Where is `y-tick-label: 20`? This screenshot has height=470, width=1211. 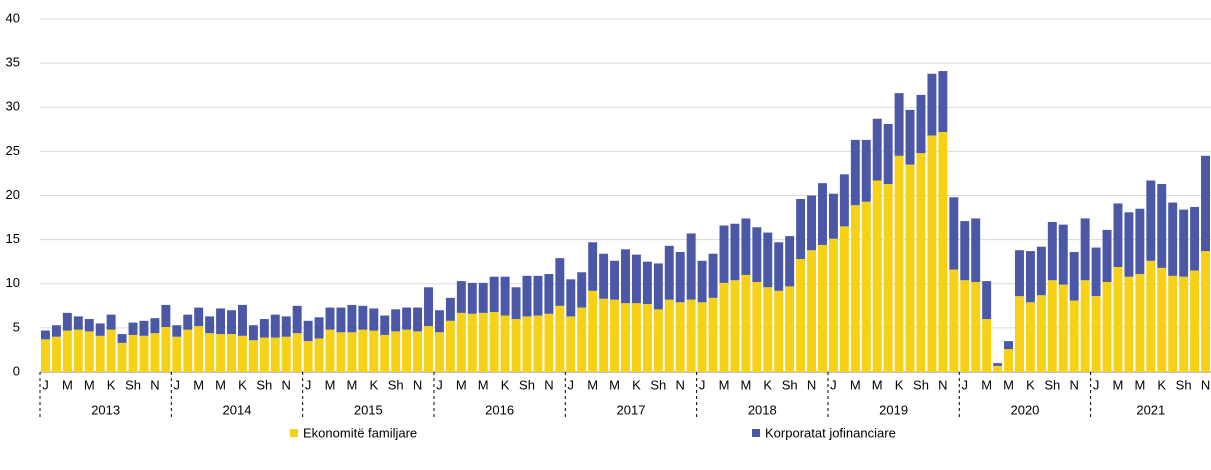 y-tick-label: 20 is located at coordinates (13, 194).